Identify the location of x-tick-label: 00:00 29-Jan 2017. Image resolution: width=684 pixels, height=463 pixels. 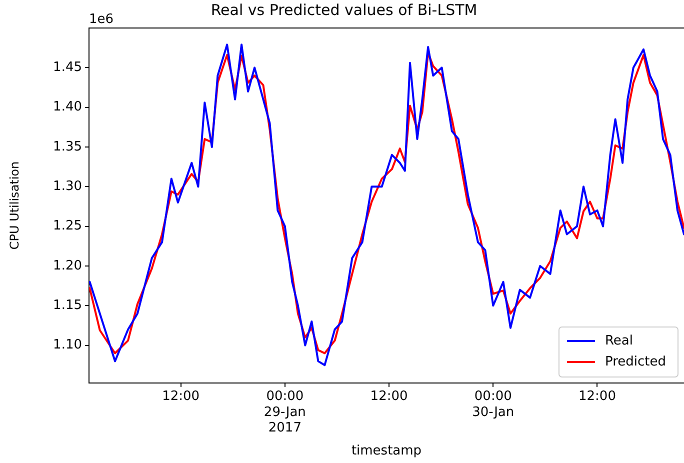
(285, 412).